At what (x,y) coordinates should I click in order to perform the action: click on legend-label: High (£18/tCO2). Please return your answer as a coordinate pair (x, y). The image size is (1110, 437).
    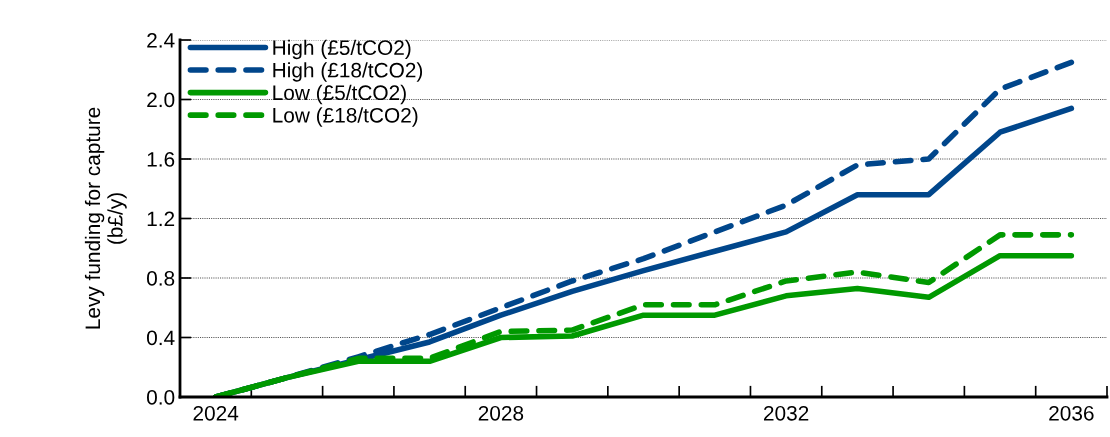
    Looking at the image, I should click on (348, 72).